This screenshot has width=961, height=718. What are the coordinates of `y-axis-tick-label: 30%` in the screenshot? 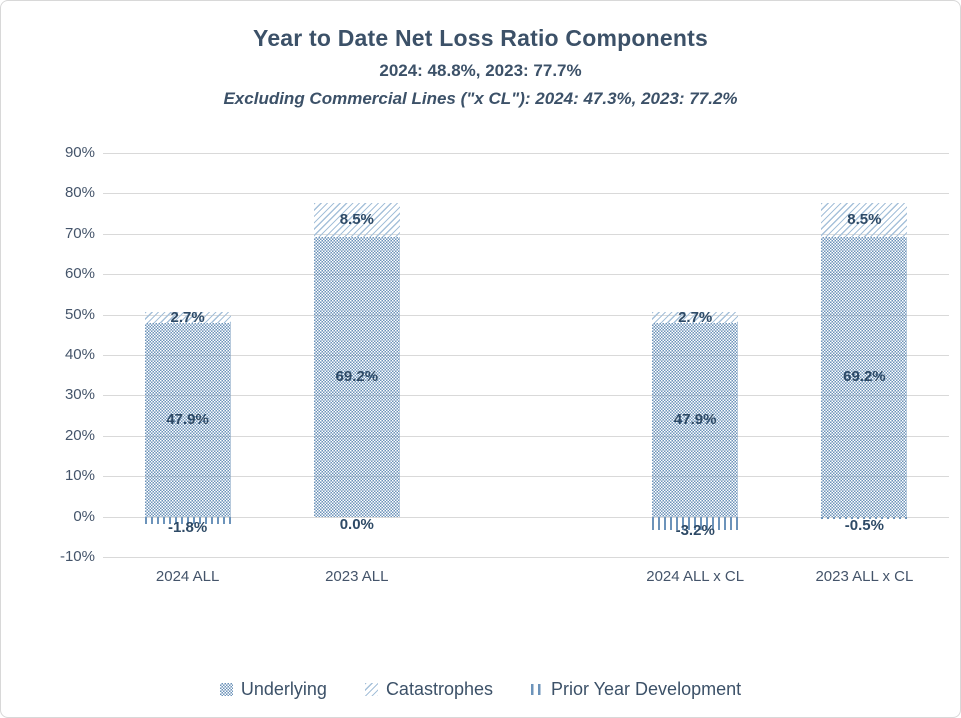 It's located at (79, 395).